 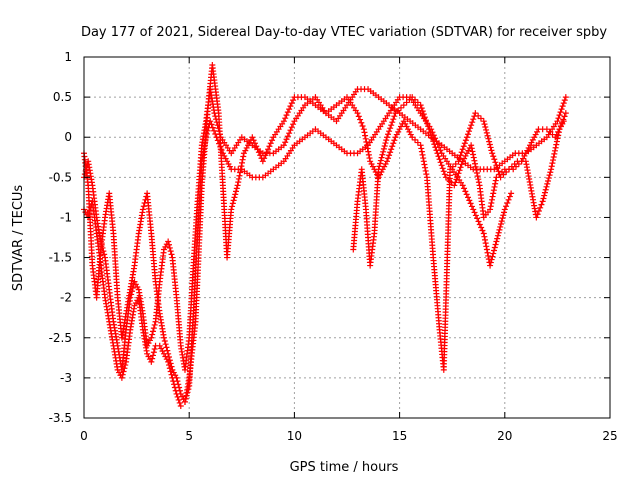 I want to click on y-tick-label: -3, so click(x=66, y=378).